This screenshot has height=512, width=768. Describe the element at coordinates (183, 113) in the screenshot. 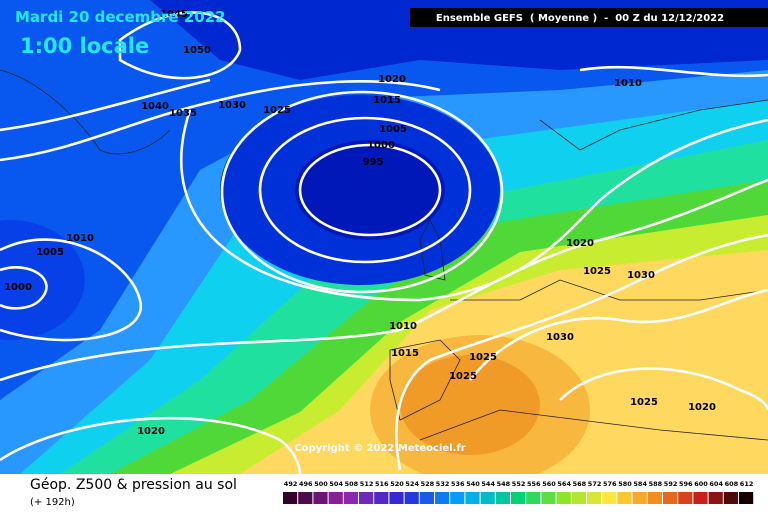

I see `isobar-label: 1035` at that location.